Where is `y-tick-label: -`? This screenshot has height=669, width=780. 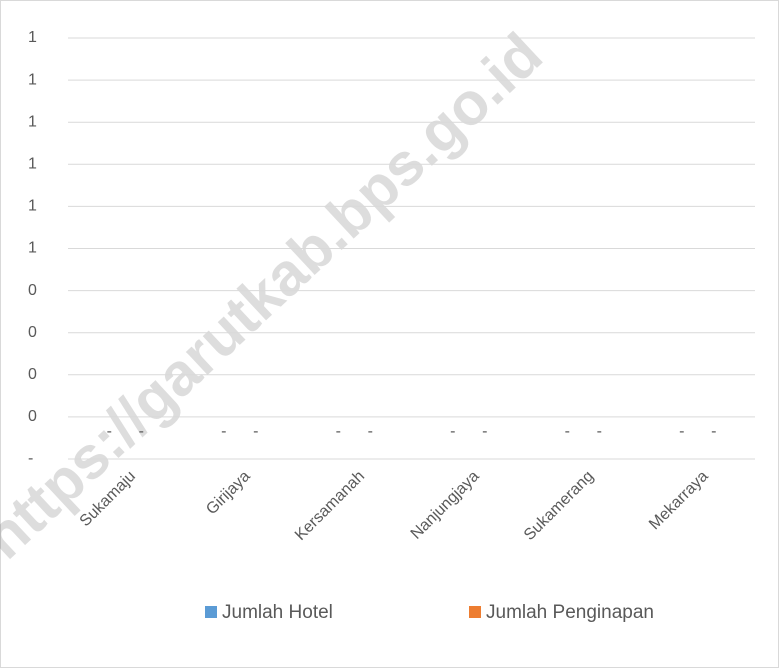 y-tick-label: - is located at coordinates (30, 458).